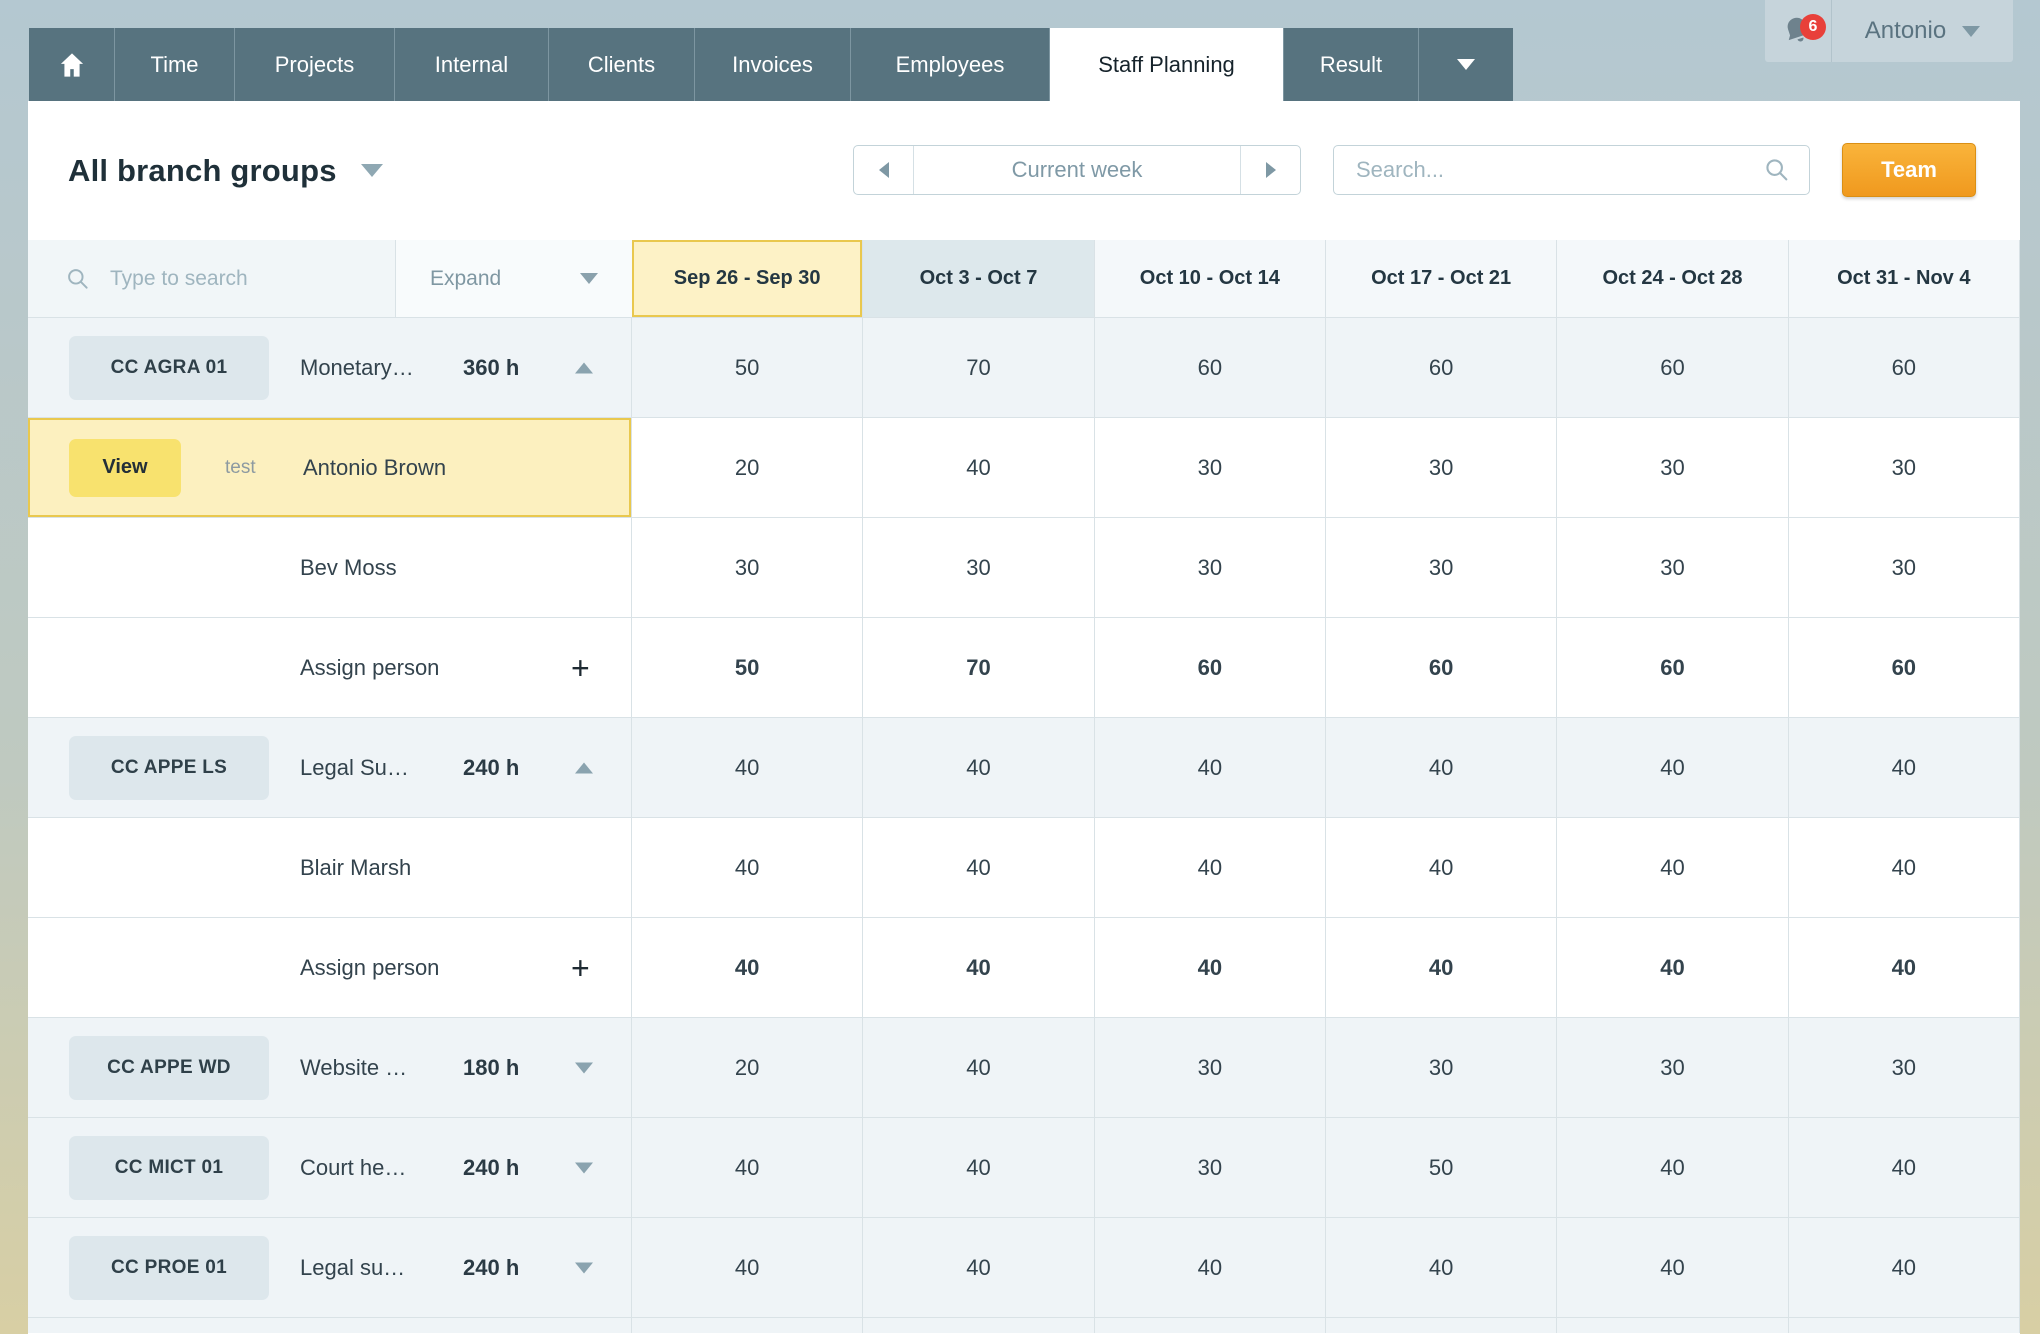 Image resolution: width=2040 pixels, height=1334 pixels. What do you see at coordinates (979, 279) in the screenshot?
I see `week-header-oct-3-oct-7: Oct 3 - Oct 7` at bounding box center [979, 279].